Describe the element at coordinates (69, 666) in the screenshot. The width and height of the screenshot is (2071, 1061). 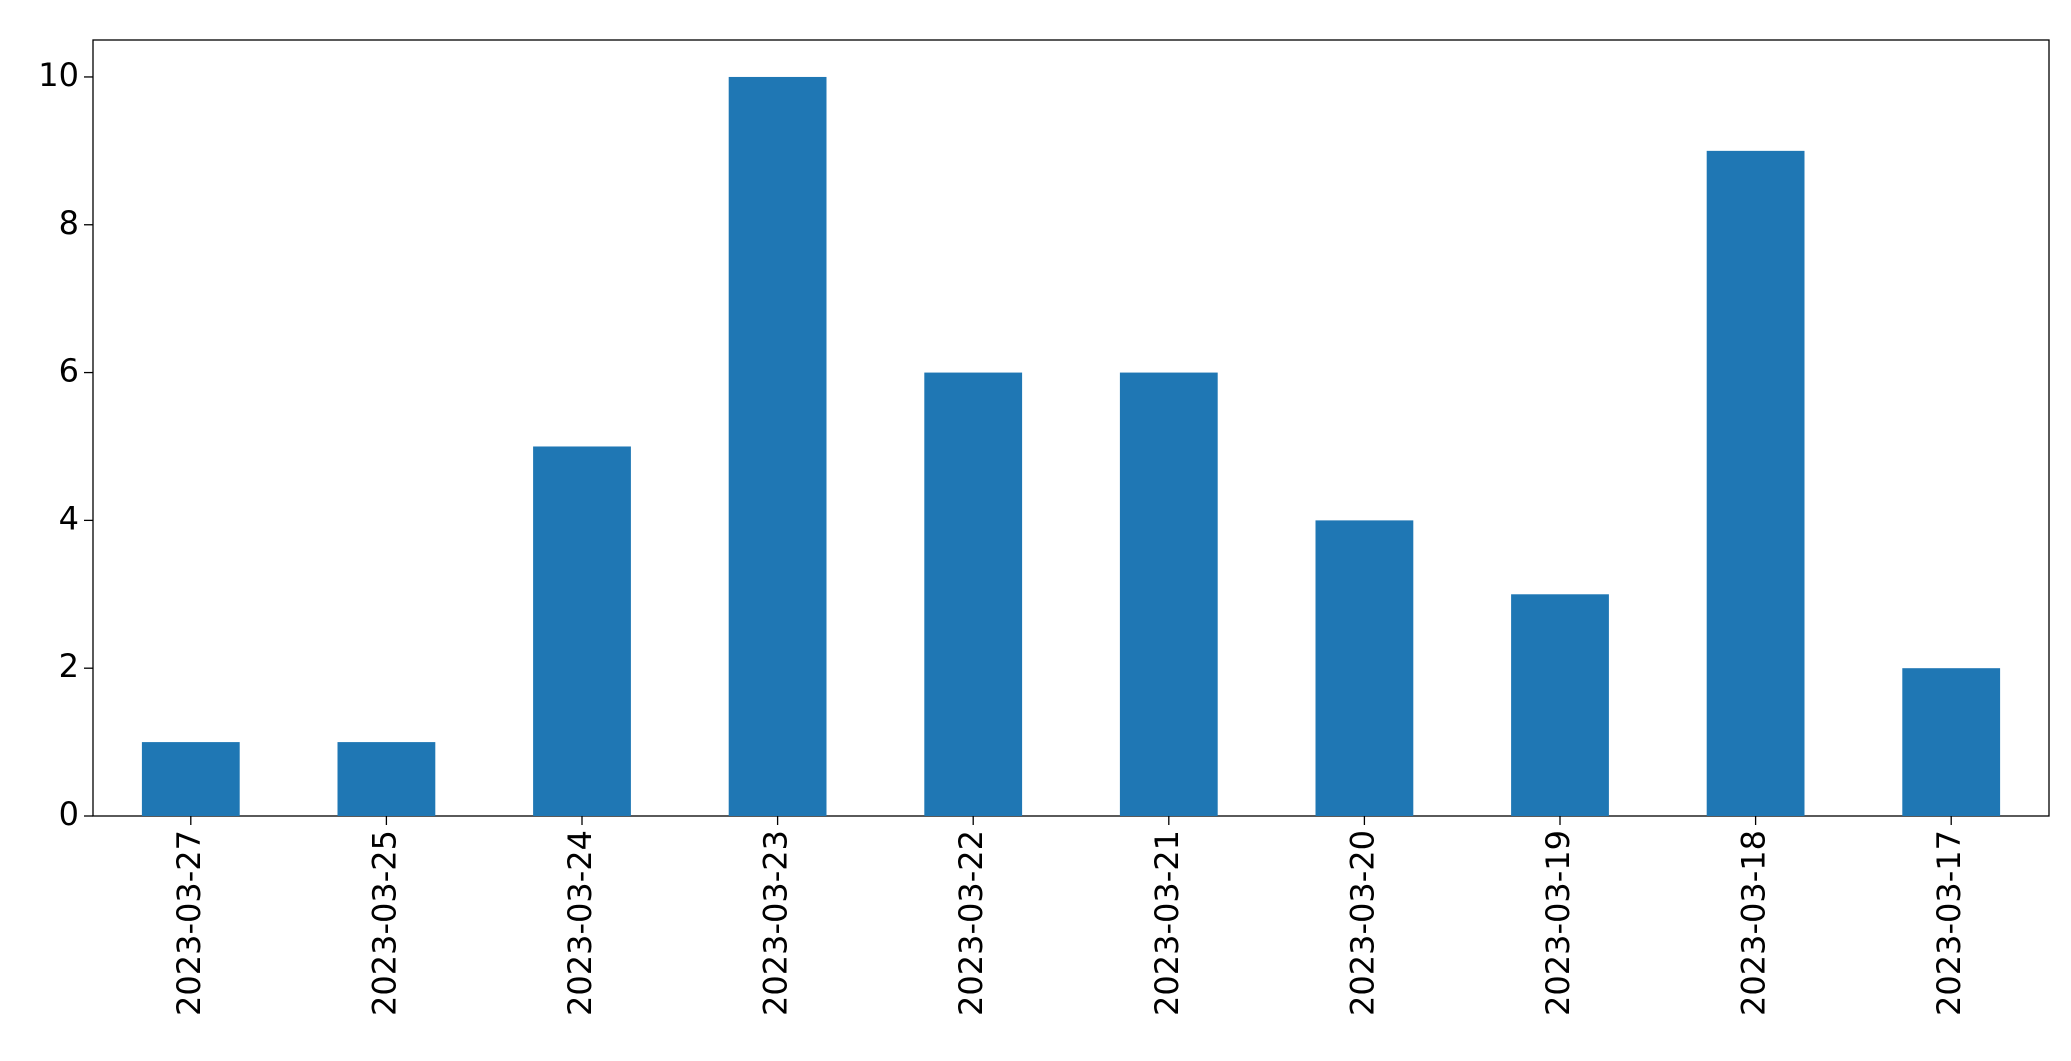
I see `y-tick-label: 2` at that location.